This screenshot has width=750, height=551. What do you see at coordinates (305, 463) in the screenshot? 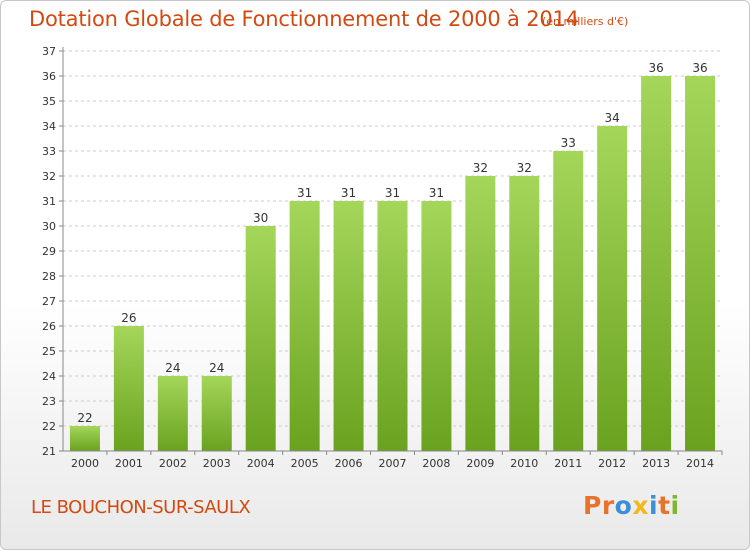
I see `x-tick-label: 2005` at bounding box center [305, 463].